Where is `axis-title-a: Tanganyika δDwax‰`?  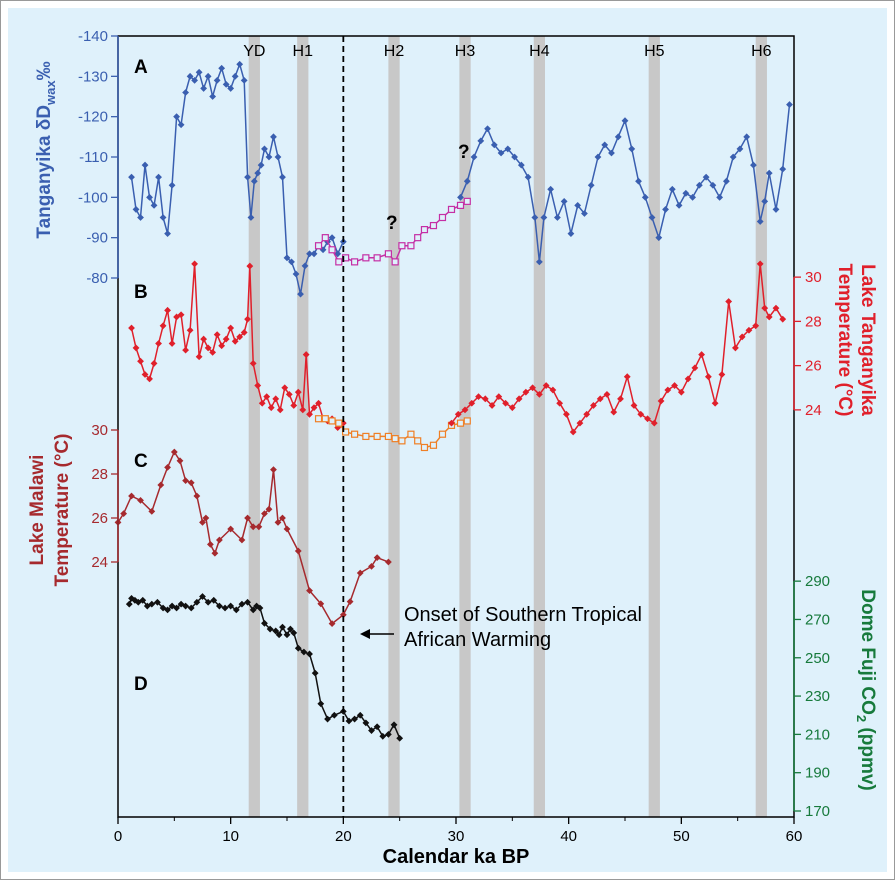
axis-title-a: Tanganyika δDwax‰ is located at coordinates (46, 149).